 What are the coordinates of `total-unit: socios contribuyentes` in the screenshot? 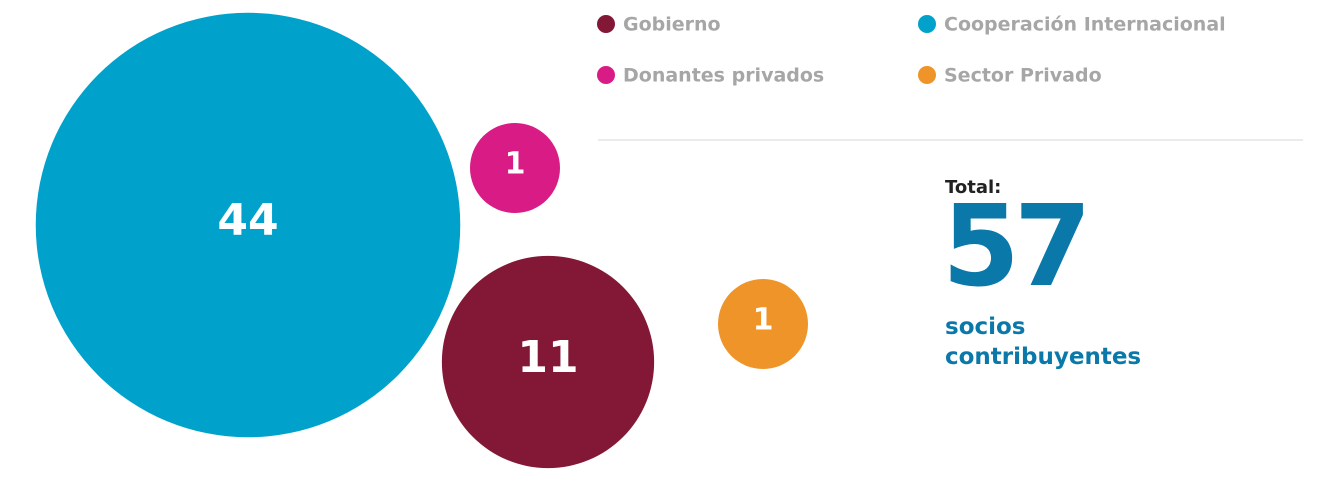 It's located at (1043, 342).